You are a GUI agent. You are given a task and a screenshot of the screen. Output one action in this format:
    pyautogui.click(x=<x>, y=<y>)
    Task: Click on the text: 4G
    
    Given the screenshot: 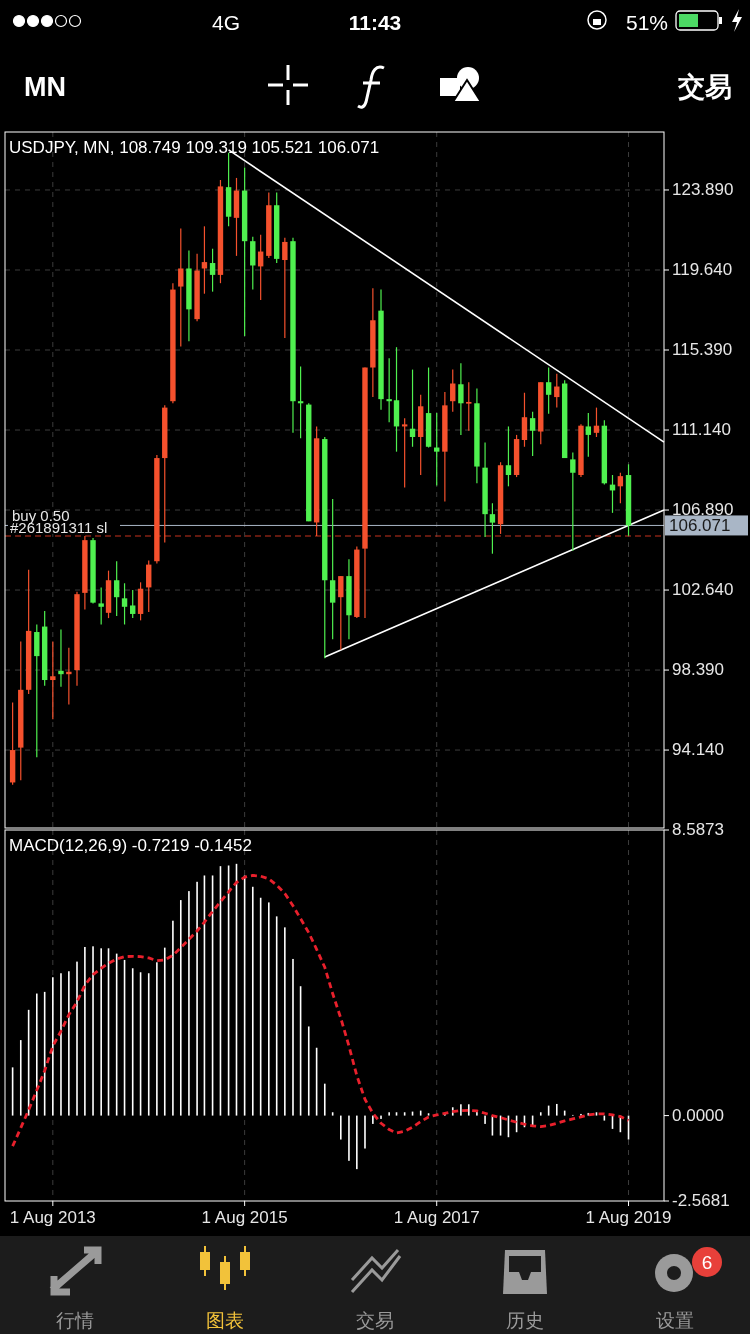 What is the action you would take?
    pyautogui.click(x=226, y=22)
    